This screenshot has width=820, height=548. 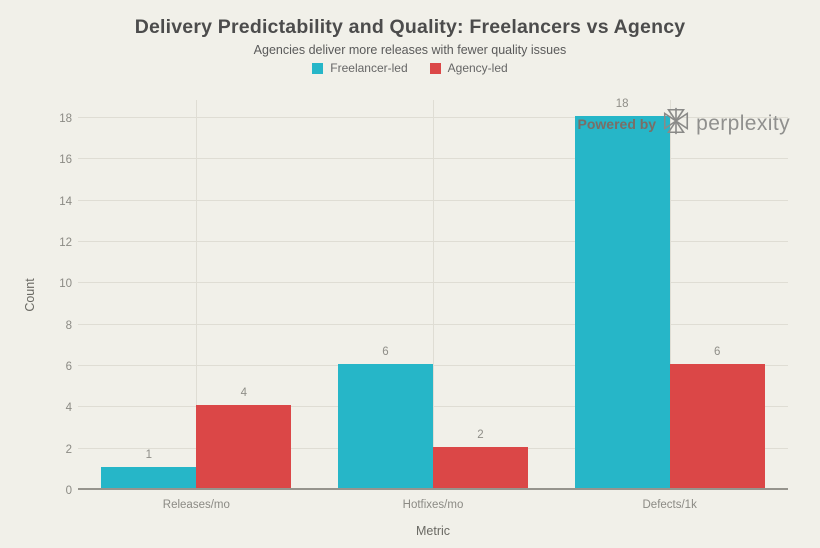 What do you see at coordinates (433, 531) in the screenshot?
I see `x-axis-title: Metric` at bounding box center [433, 531].